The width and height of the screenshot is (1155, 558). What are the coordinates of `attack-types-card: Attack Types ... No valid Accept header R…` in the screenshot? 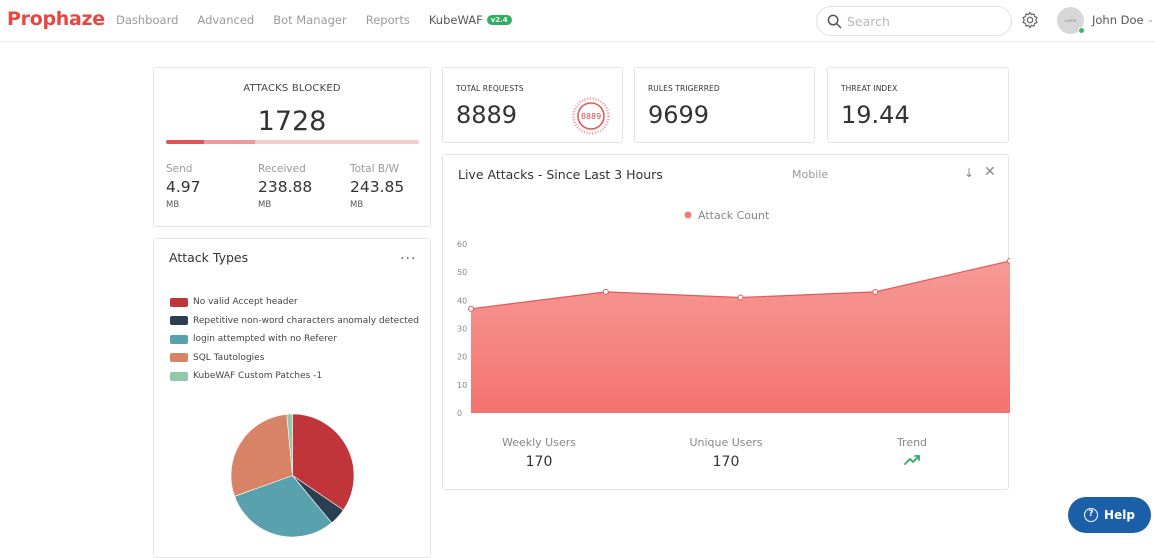 It's located at (292, 398).